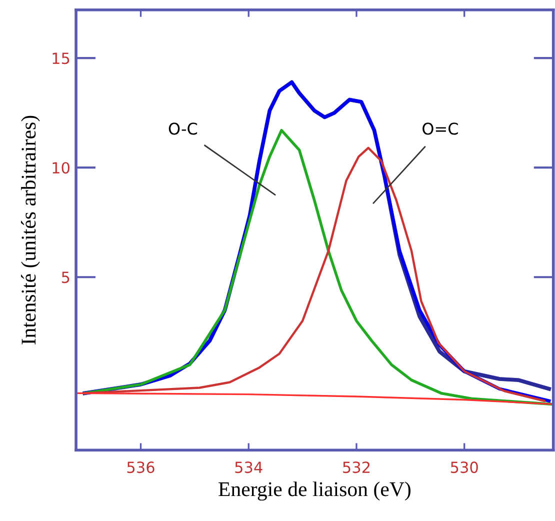  What do you see at coordinates (30, 230) in the screenshot?
I see `y-axis-title: Intensité (unités arbitraires)` at bounding box center [30, 230].